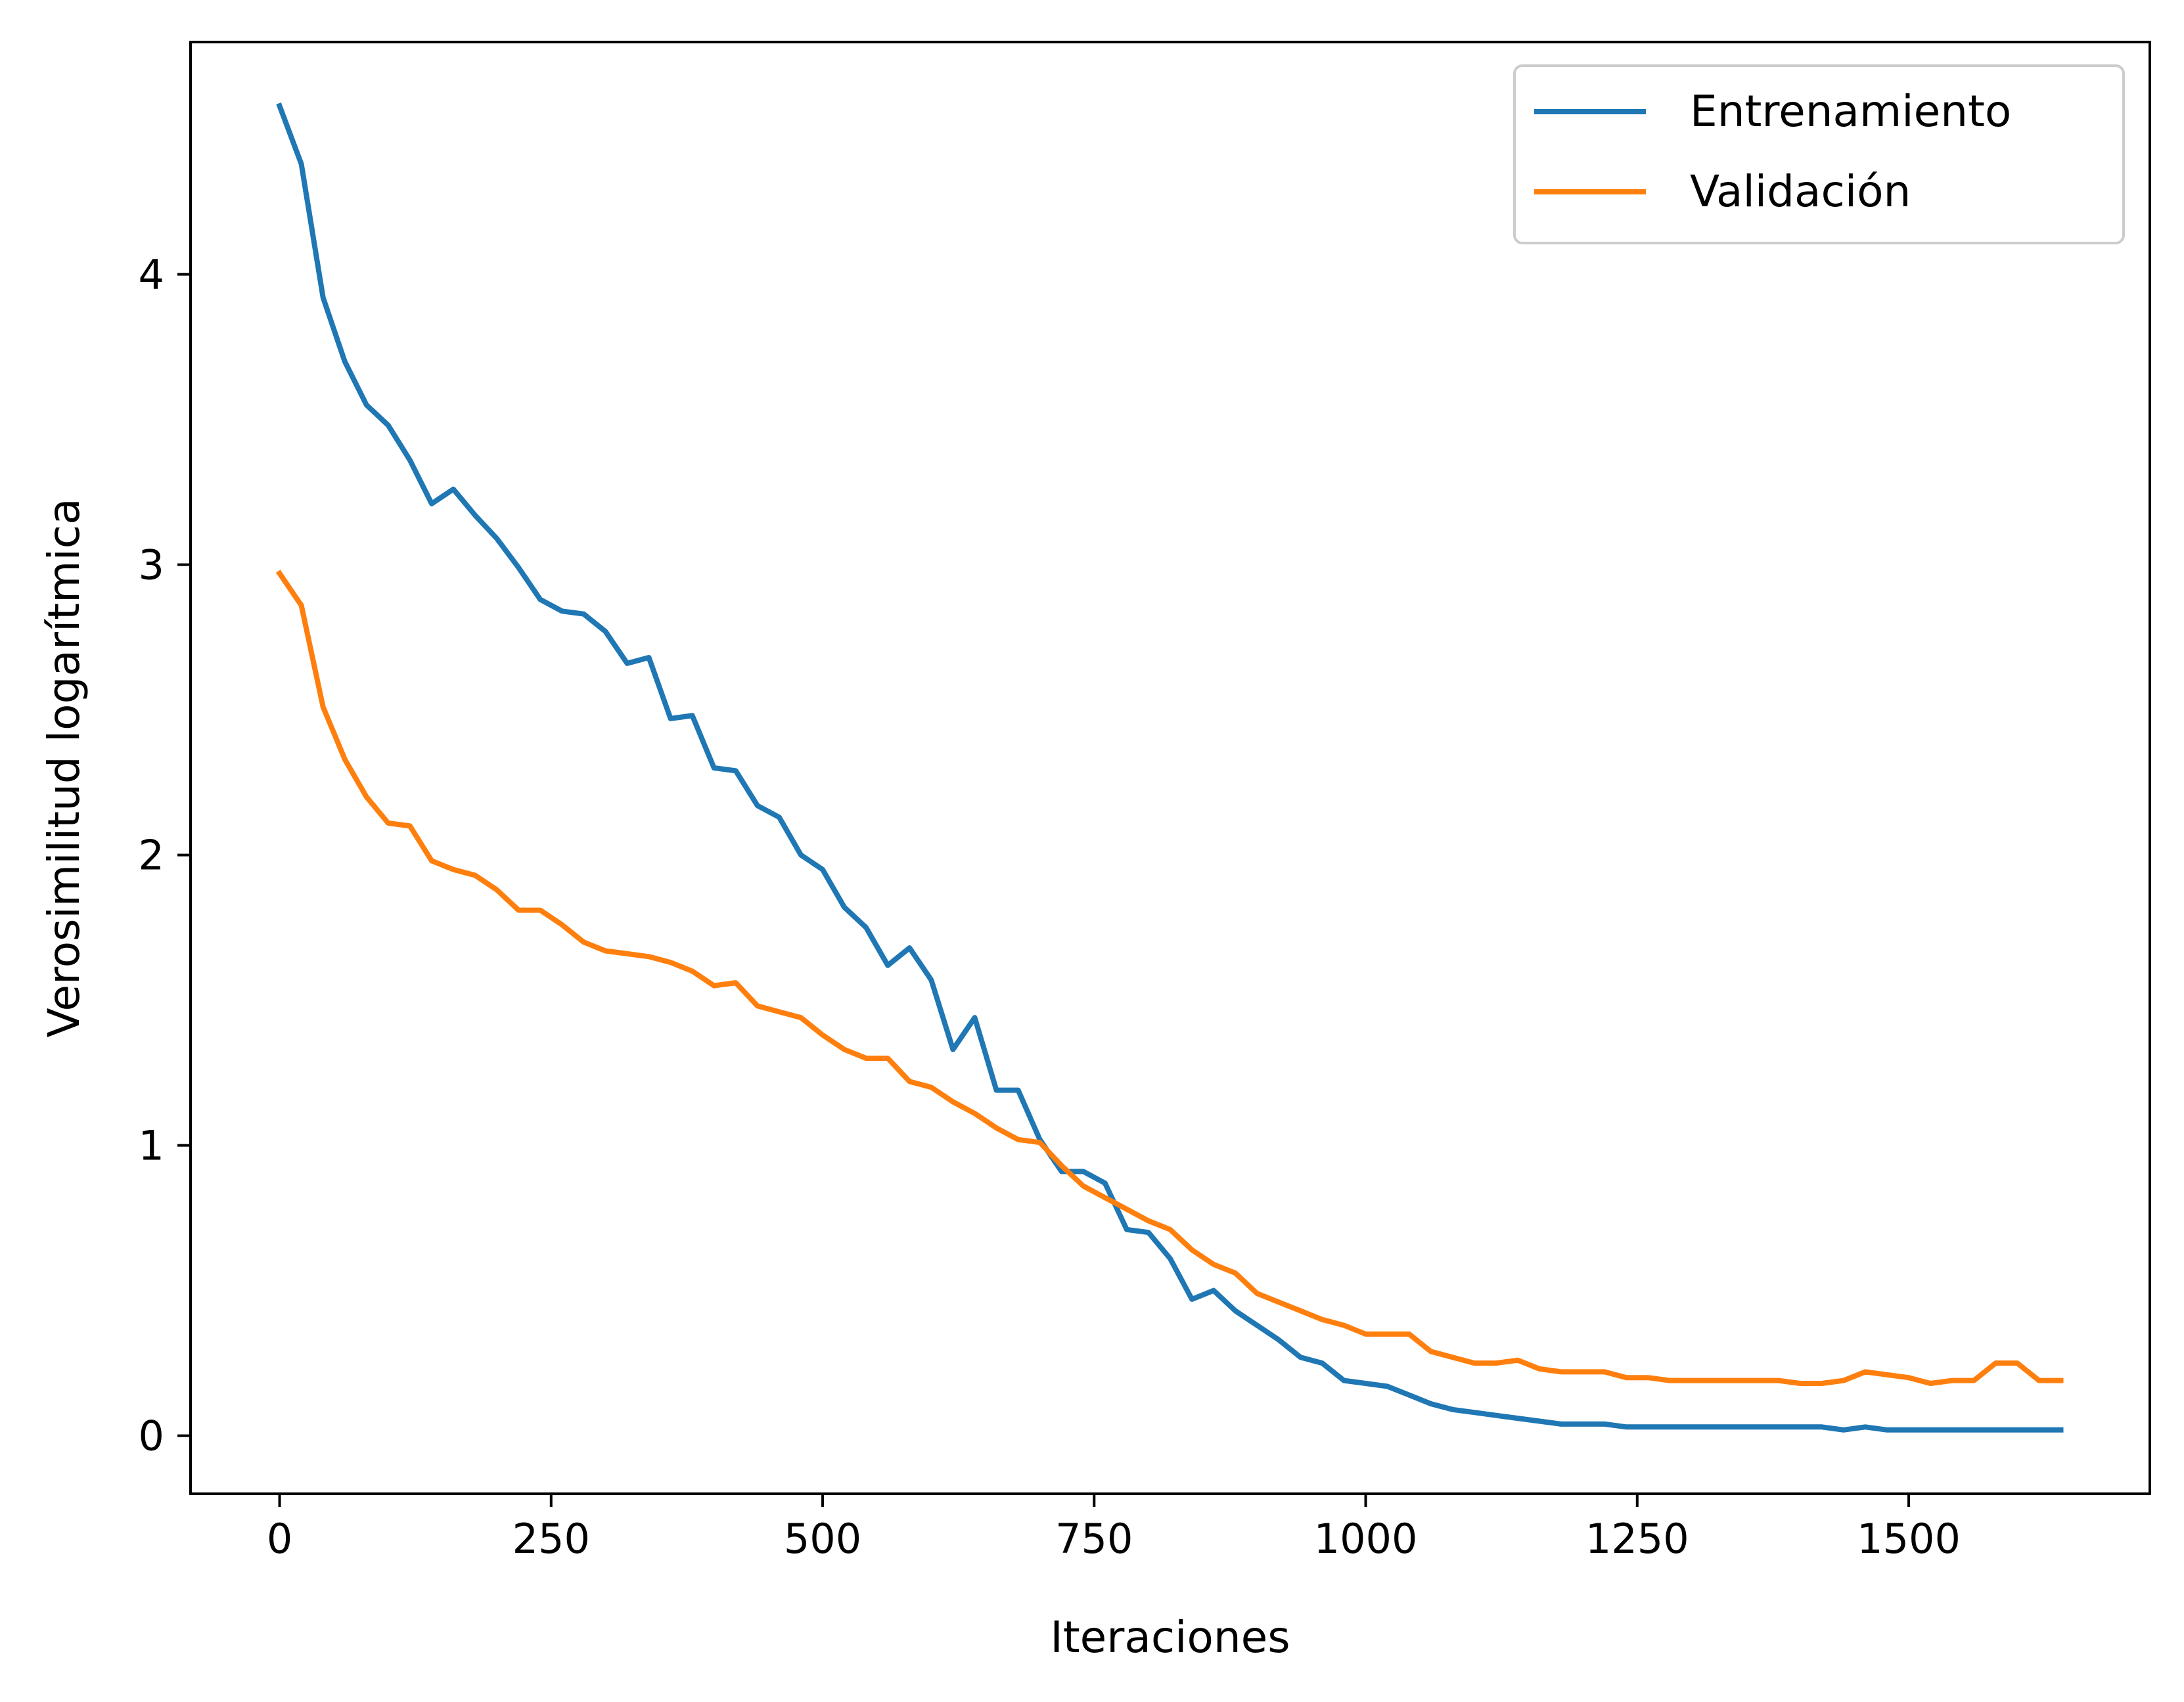  Describe the element at coordinates (1170, 1637) in the screenshot. I see `x-axis-title: Iteraciones` at that location.